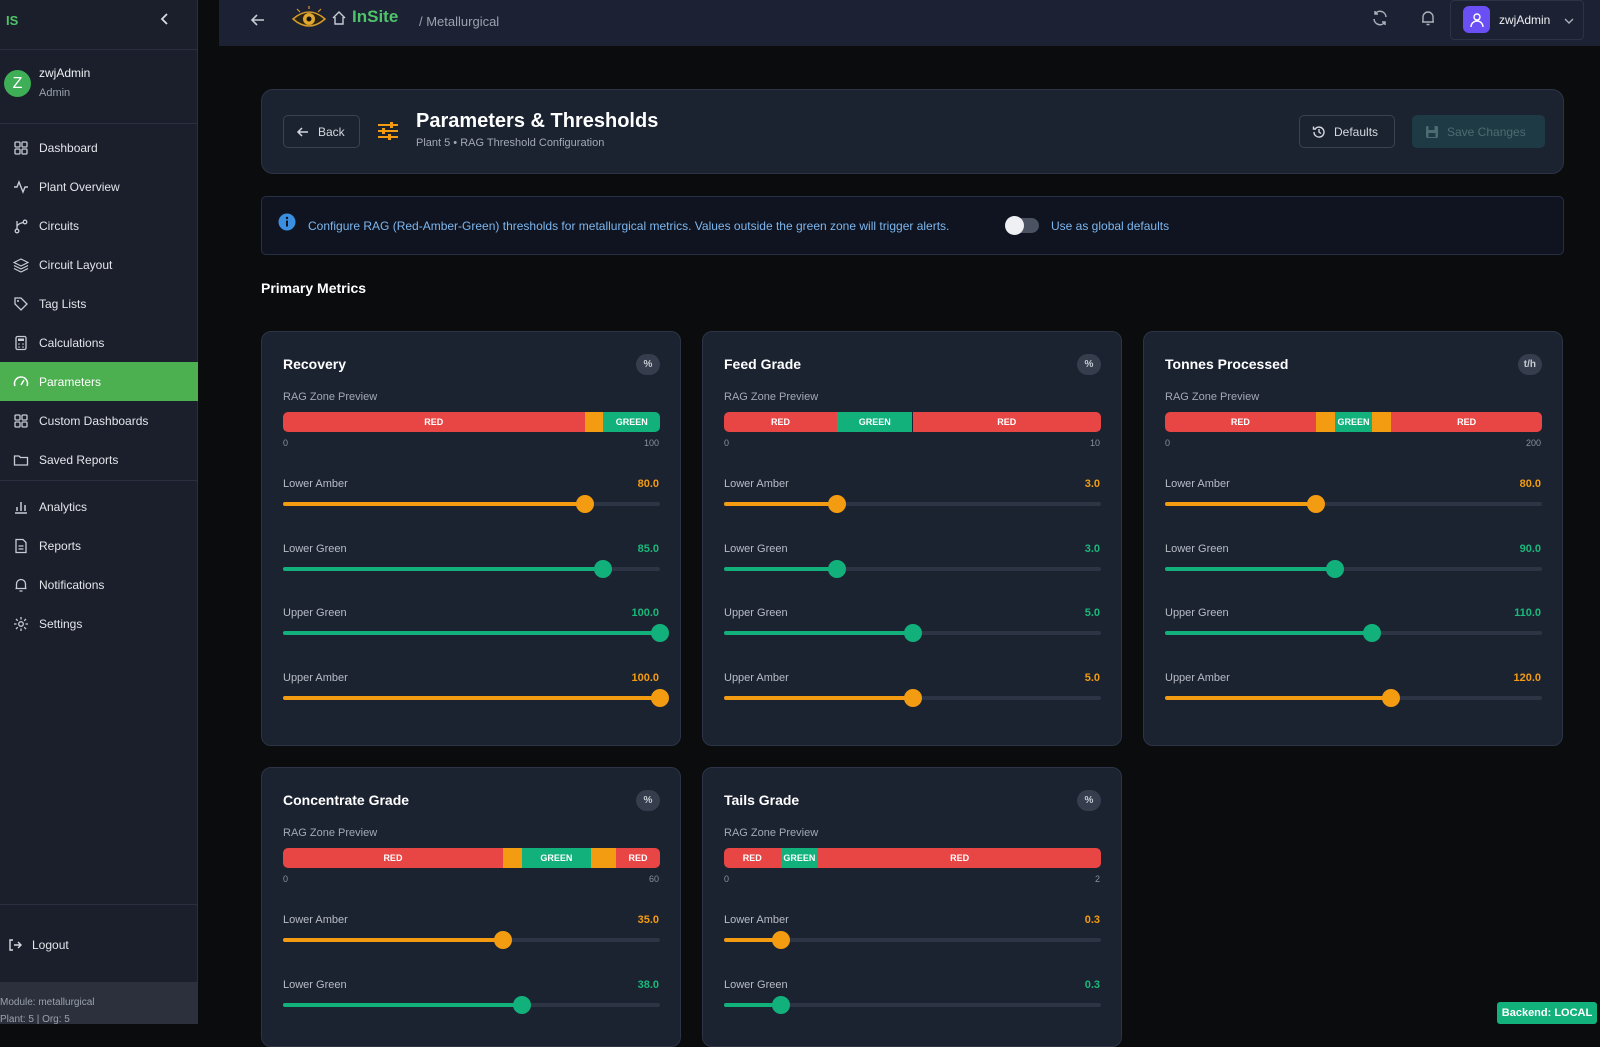 This screenshot has width=1600, height=1047. Describe the element at coordinates (21, 585) in the screenshot. I see `bell-icon` at that location.